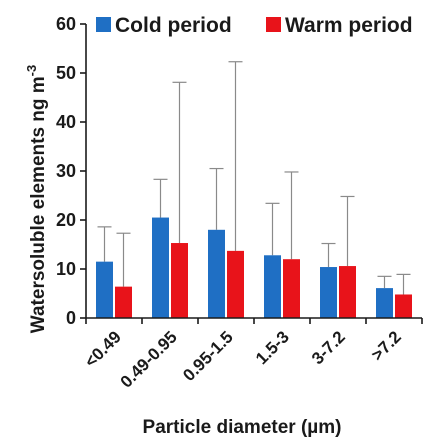  Describe the element at coordinates (66, 122) in the screenshot. I see `y-tick-label: 40` at that location.